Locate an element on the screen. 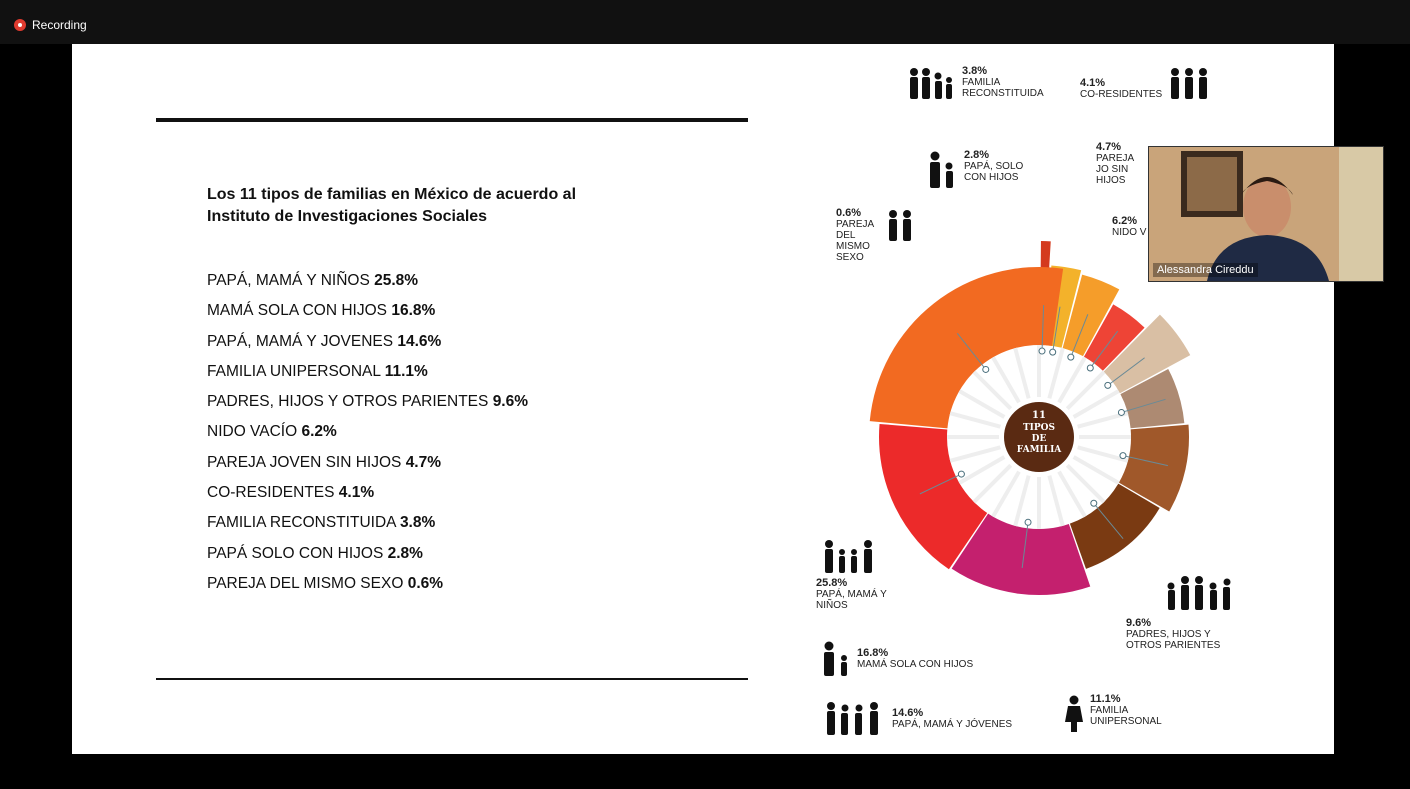 This screenshot has width=1410, height=789. list-item: CO-RESIDENTES 4.1% is located at coordinates (367, 493).